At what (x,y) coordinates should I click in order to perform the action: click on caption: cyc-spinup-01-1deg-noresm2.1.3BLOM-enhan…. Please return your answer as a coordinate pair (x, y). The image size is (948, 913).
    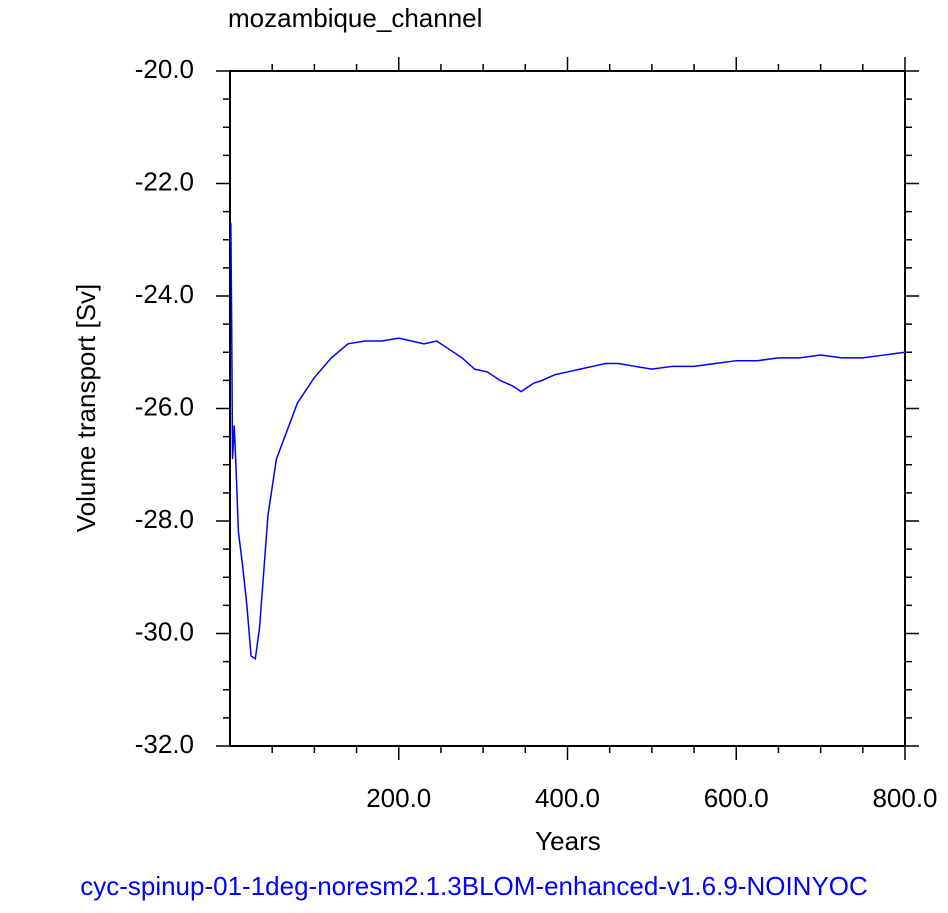
    Looking at the image, I should click on (474, 886).